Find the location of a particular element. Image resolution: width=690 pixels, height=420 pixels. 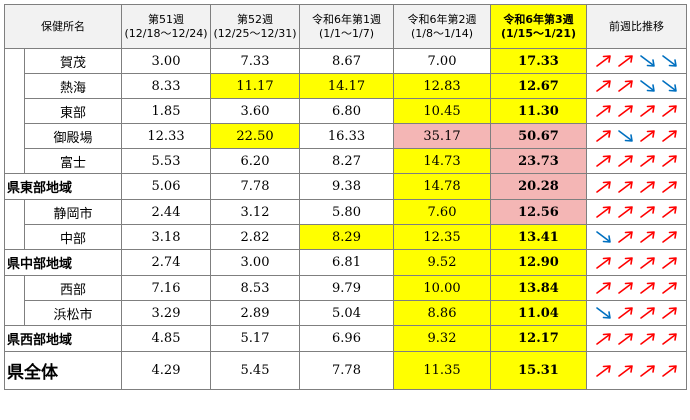

week1-value: 6.81 is located at coordinates (346, 262).